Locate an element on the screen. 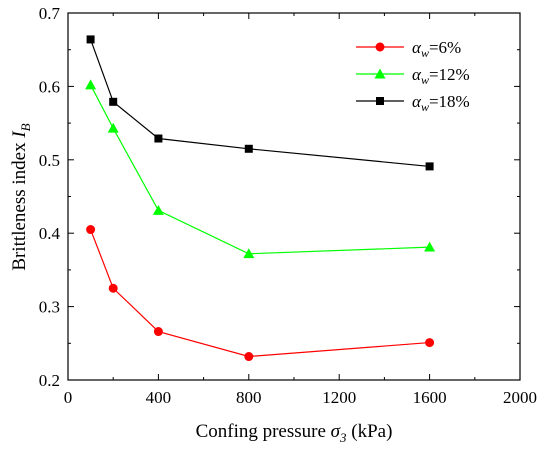 The height and width of the screenshot is (449, 550). x-tick-label: 0 is located at coordinates (68, 397).